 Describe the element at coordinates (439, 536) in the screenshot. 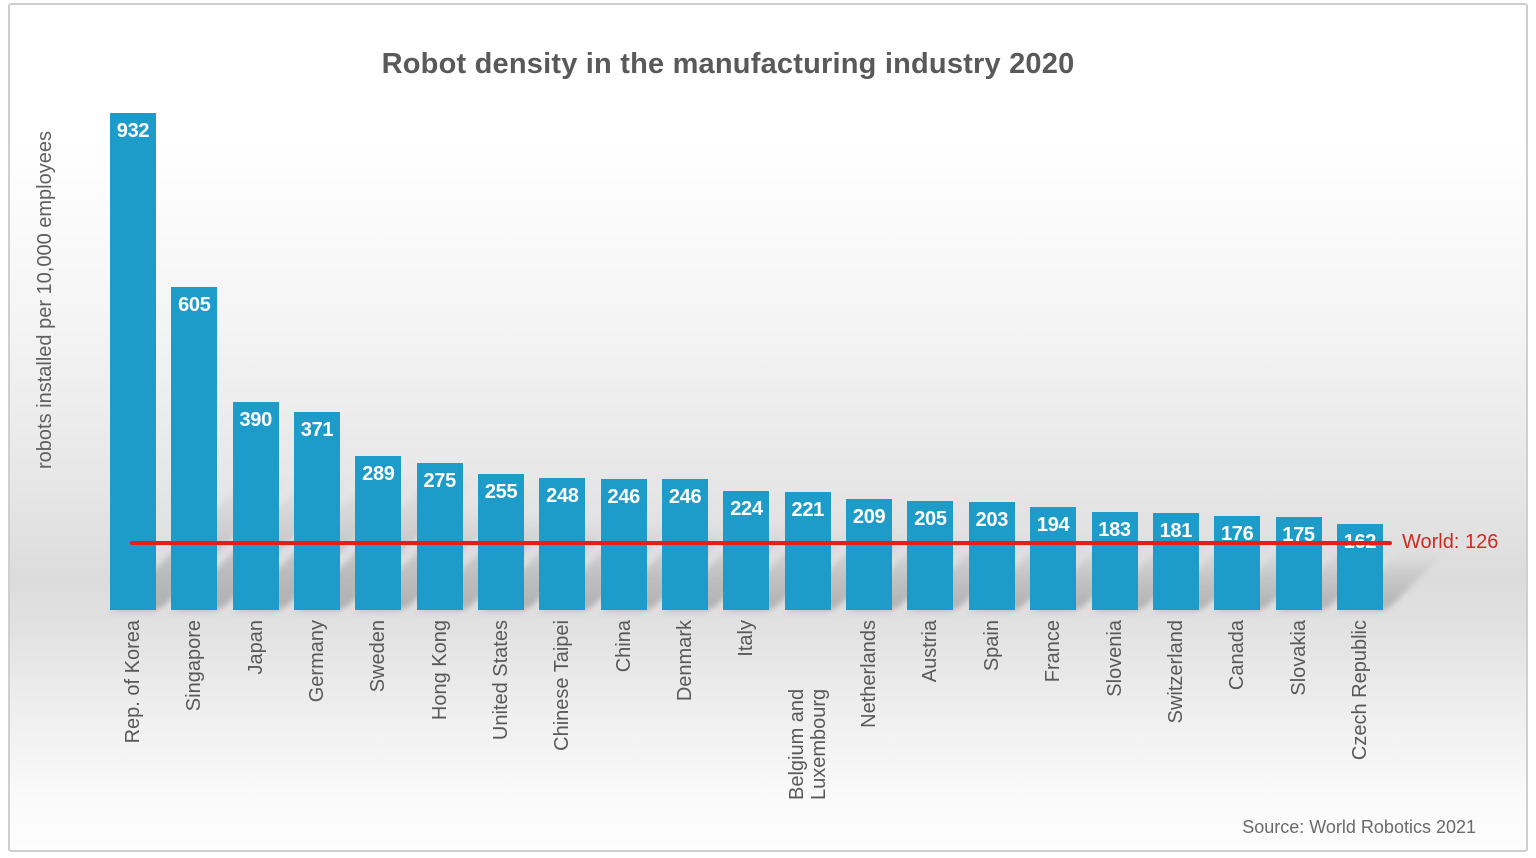

I see `bar: 275` at that location.